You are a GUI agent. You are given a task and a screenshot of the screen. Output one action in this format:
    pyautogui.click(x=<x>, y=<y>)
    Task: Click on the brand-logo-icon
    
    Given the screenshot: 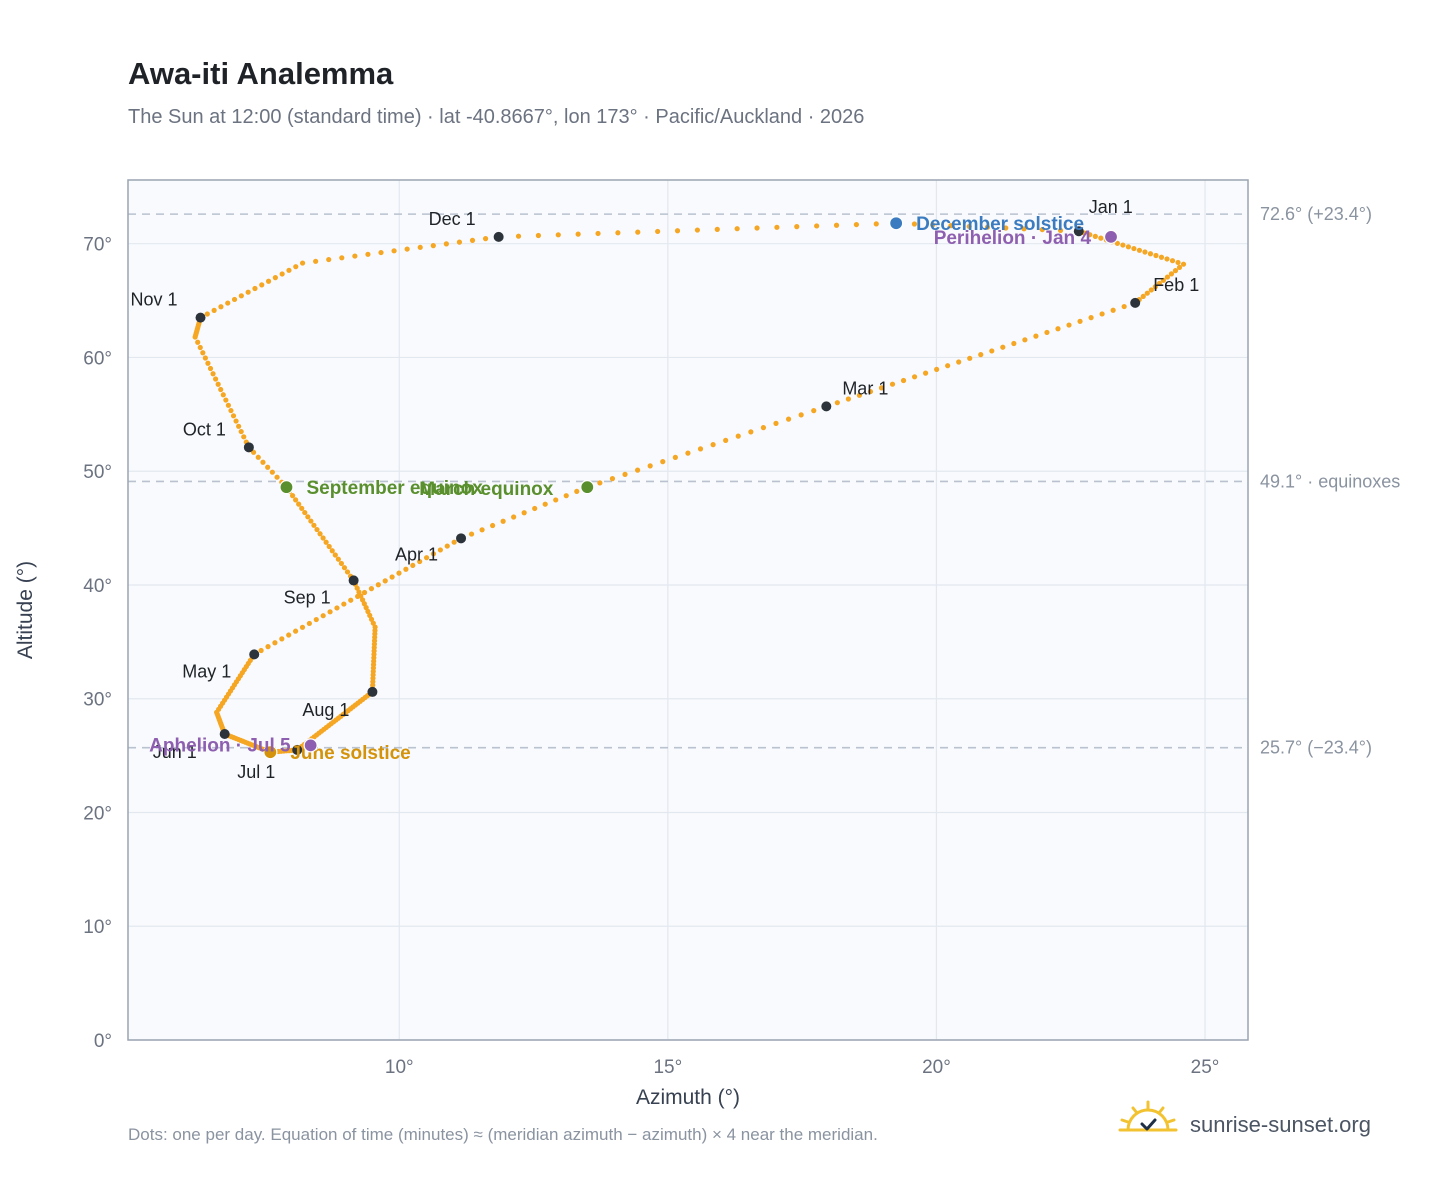 What is the action you would take?
    pyautogui.click(x=1148, y=1116)
    